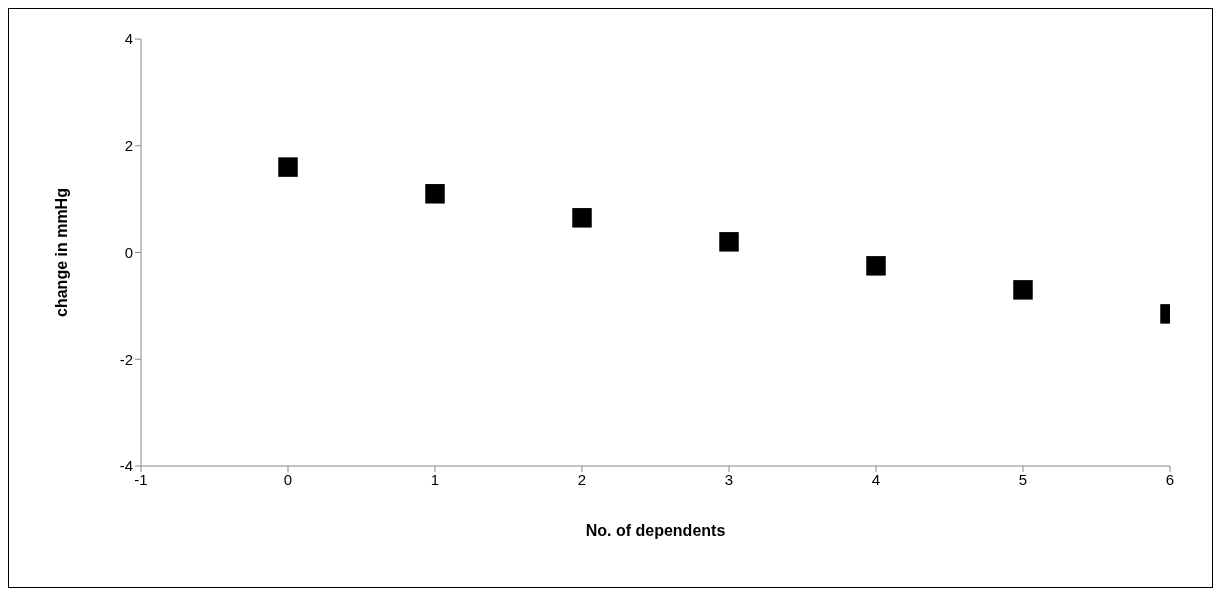  Describe the element at coordinates (61, 252) in the screenshot. I see `y-axis-title: change in mmHg` at that location.